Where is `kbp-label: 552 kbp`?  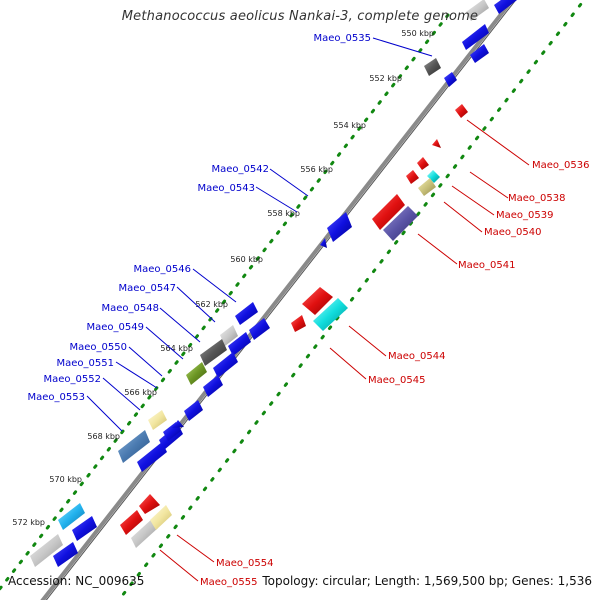 kbp-label: 552 kbp is located at coordinates (385, 78).